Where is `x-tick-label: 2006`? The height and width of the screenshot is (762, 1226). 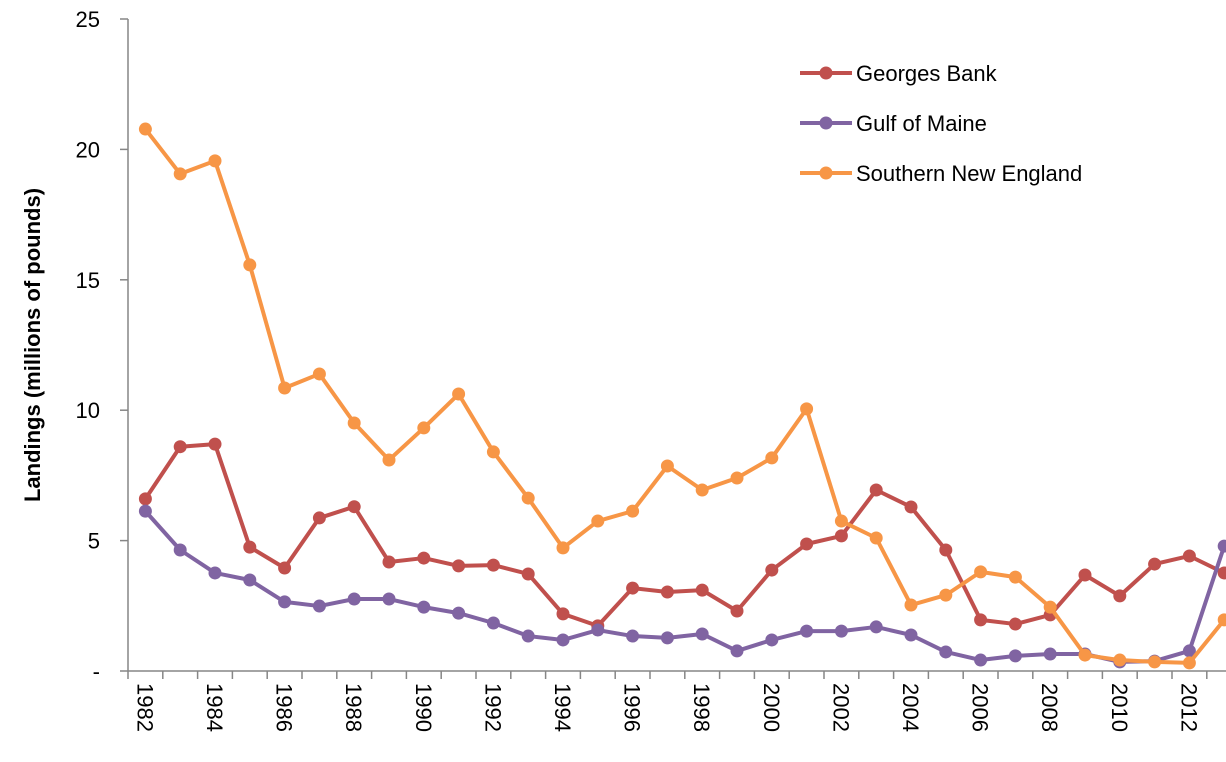
x-tick-label: 2006 is located at coordinates (980, 707).